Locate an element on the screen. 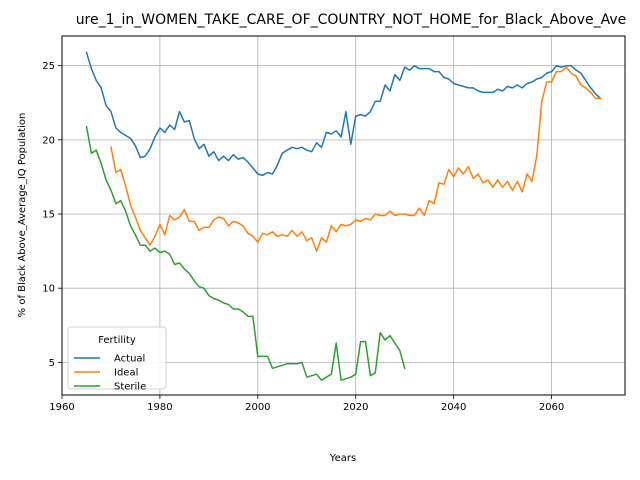 This screenshot has height=480, width=640. y-axis: 5 10 15 20 25 is located at coordinates (52, 215).